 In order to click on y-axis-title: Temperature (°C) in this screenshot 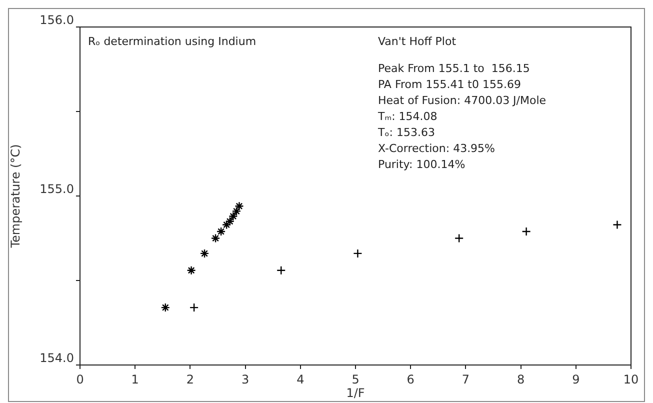, I will do `click(15, 196)`.